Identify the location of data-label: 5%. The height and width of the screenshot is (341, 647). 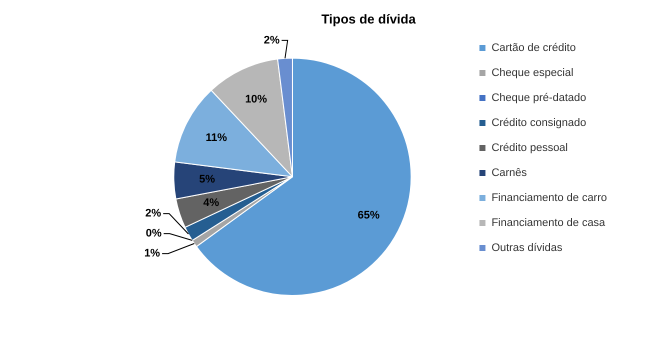
(207, 180).